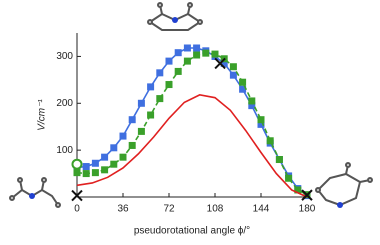  I want to click on y-tick-label: 100, so click(64, 150).